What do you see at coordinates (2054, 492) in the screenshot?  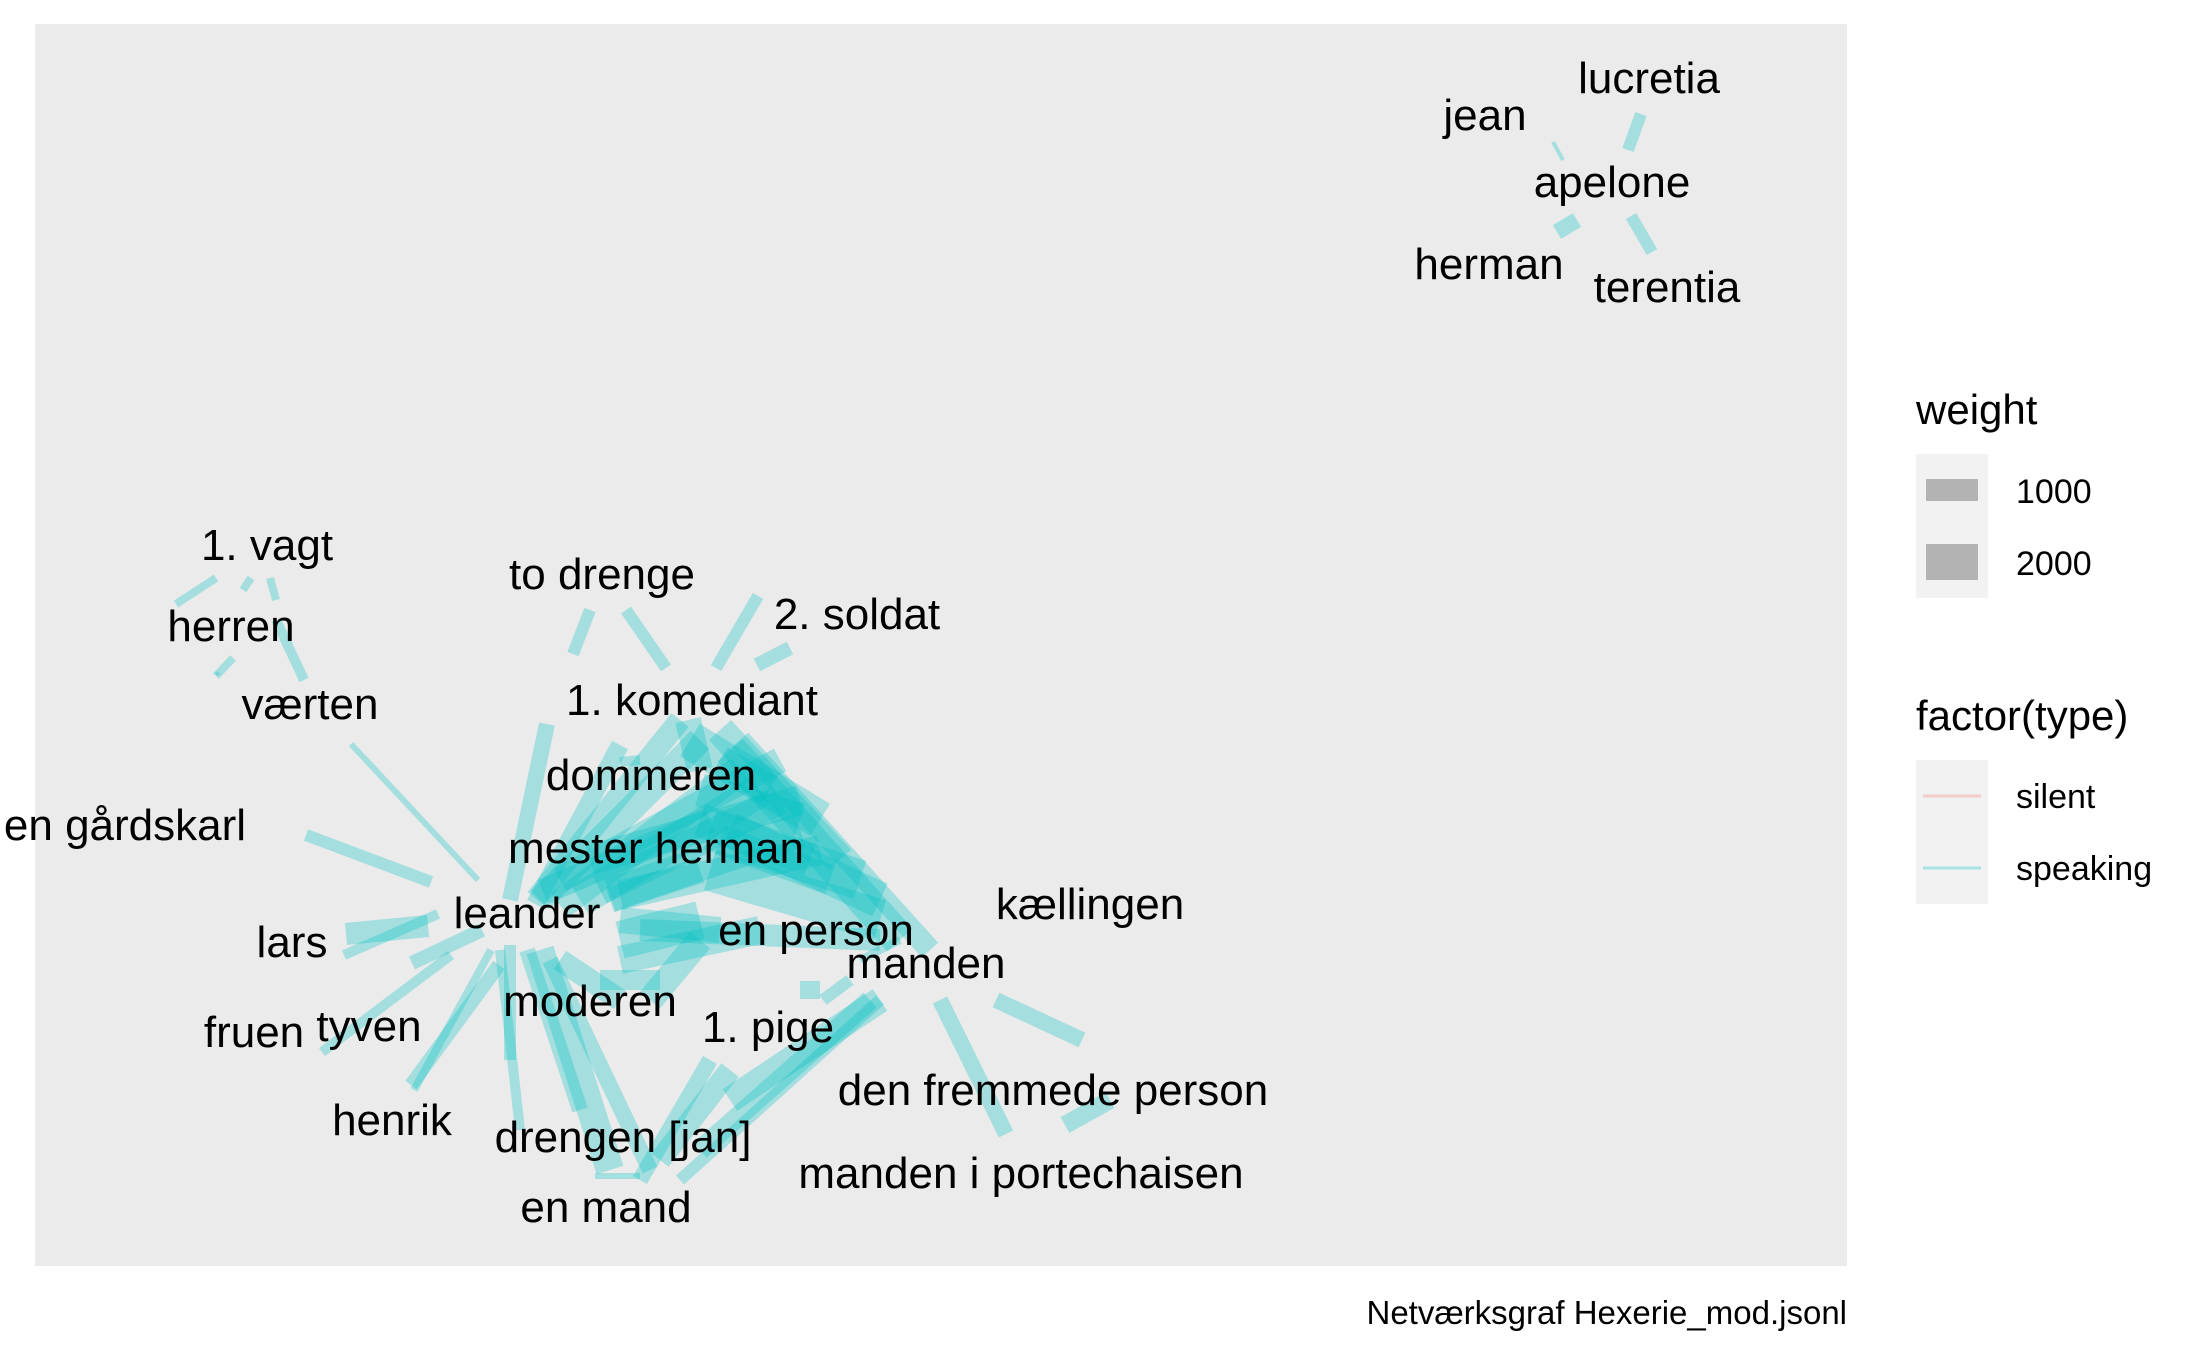 I see `legend-weight-label-1000: 1000` at bounding box center [2054, 492].